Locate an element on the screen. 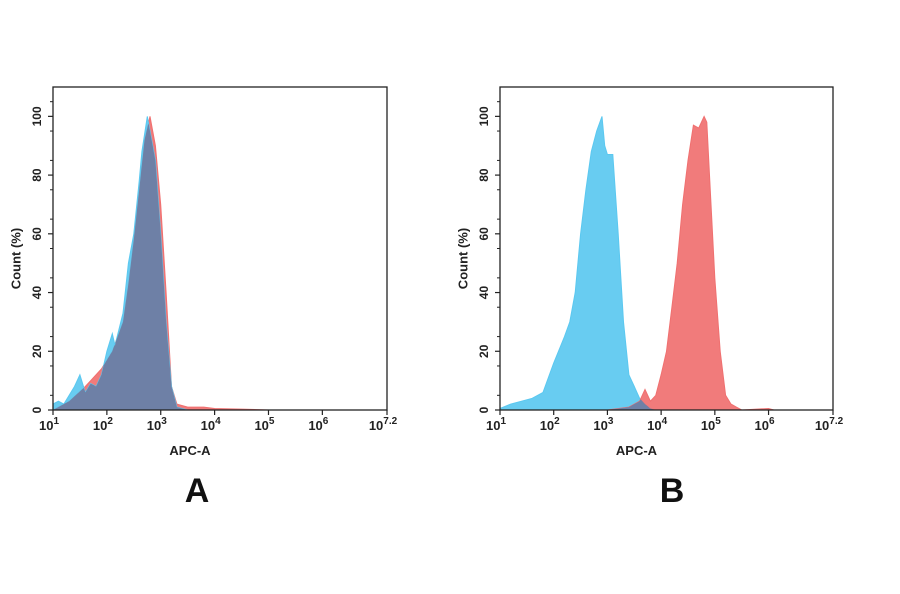 The height and width of the screenshot is (594, 900). panel-label-b: B is located at coordinates (672, 491).